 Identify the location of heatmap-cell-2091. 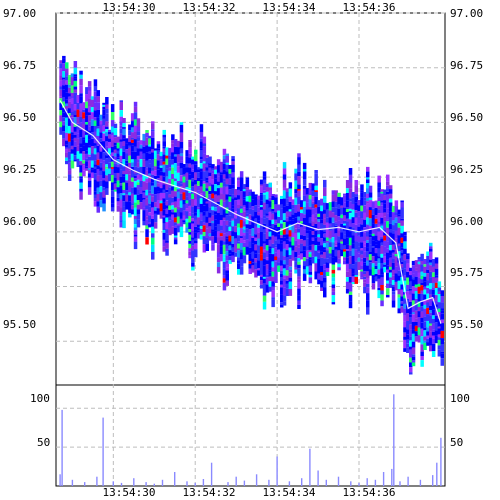
(370, 261).